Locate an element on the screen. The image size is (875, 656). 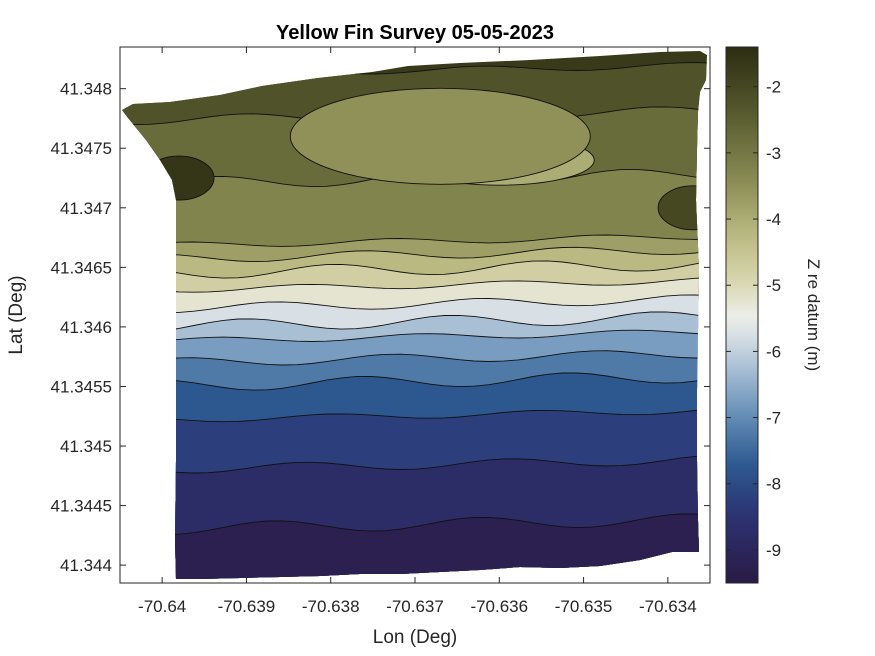
contour-band is located at coordinates (415, 590).